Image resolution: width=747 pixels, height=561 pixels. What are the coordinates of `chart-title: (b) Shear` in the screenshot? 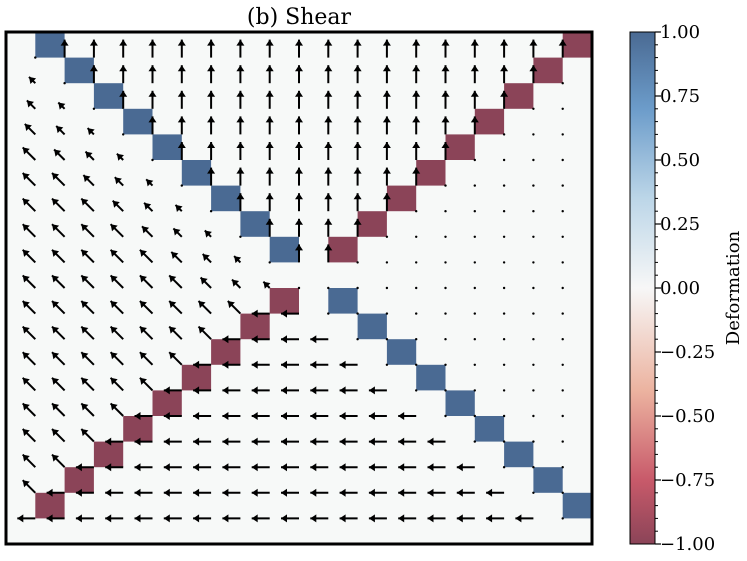 It's located at (299, 17).